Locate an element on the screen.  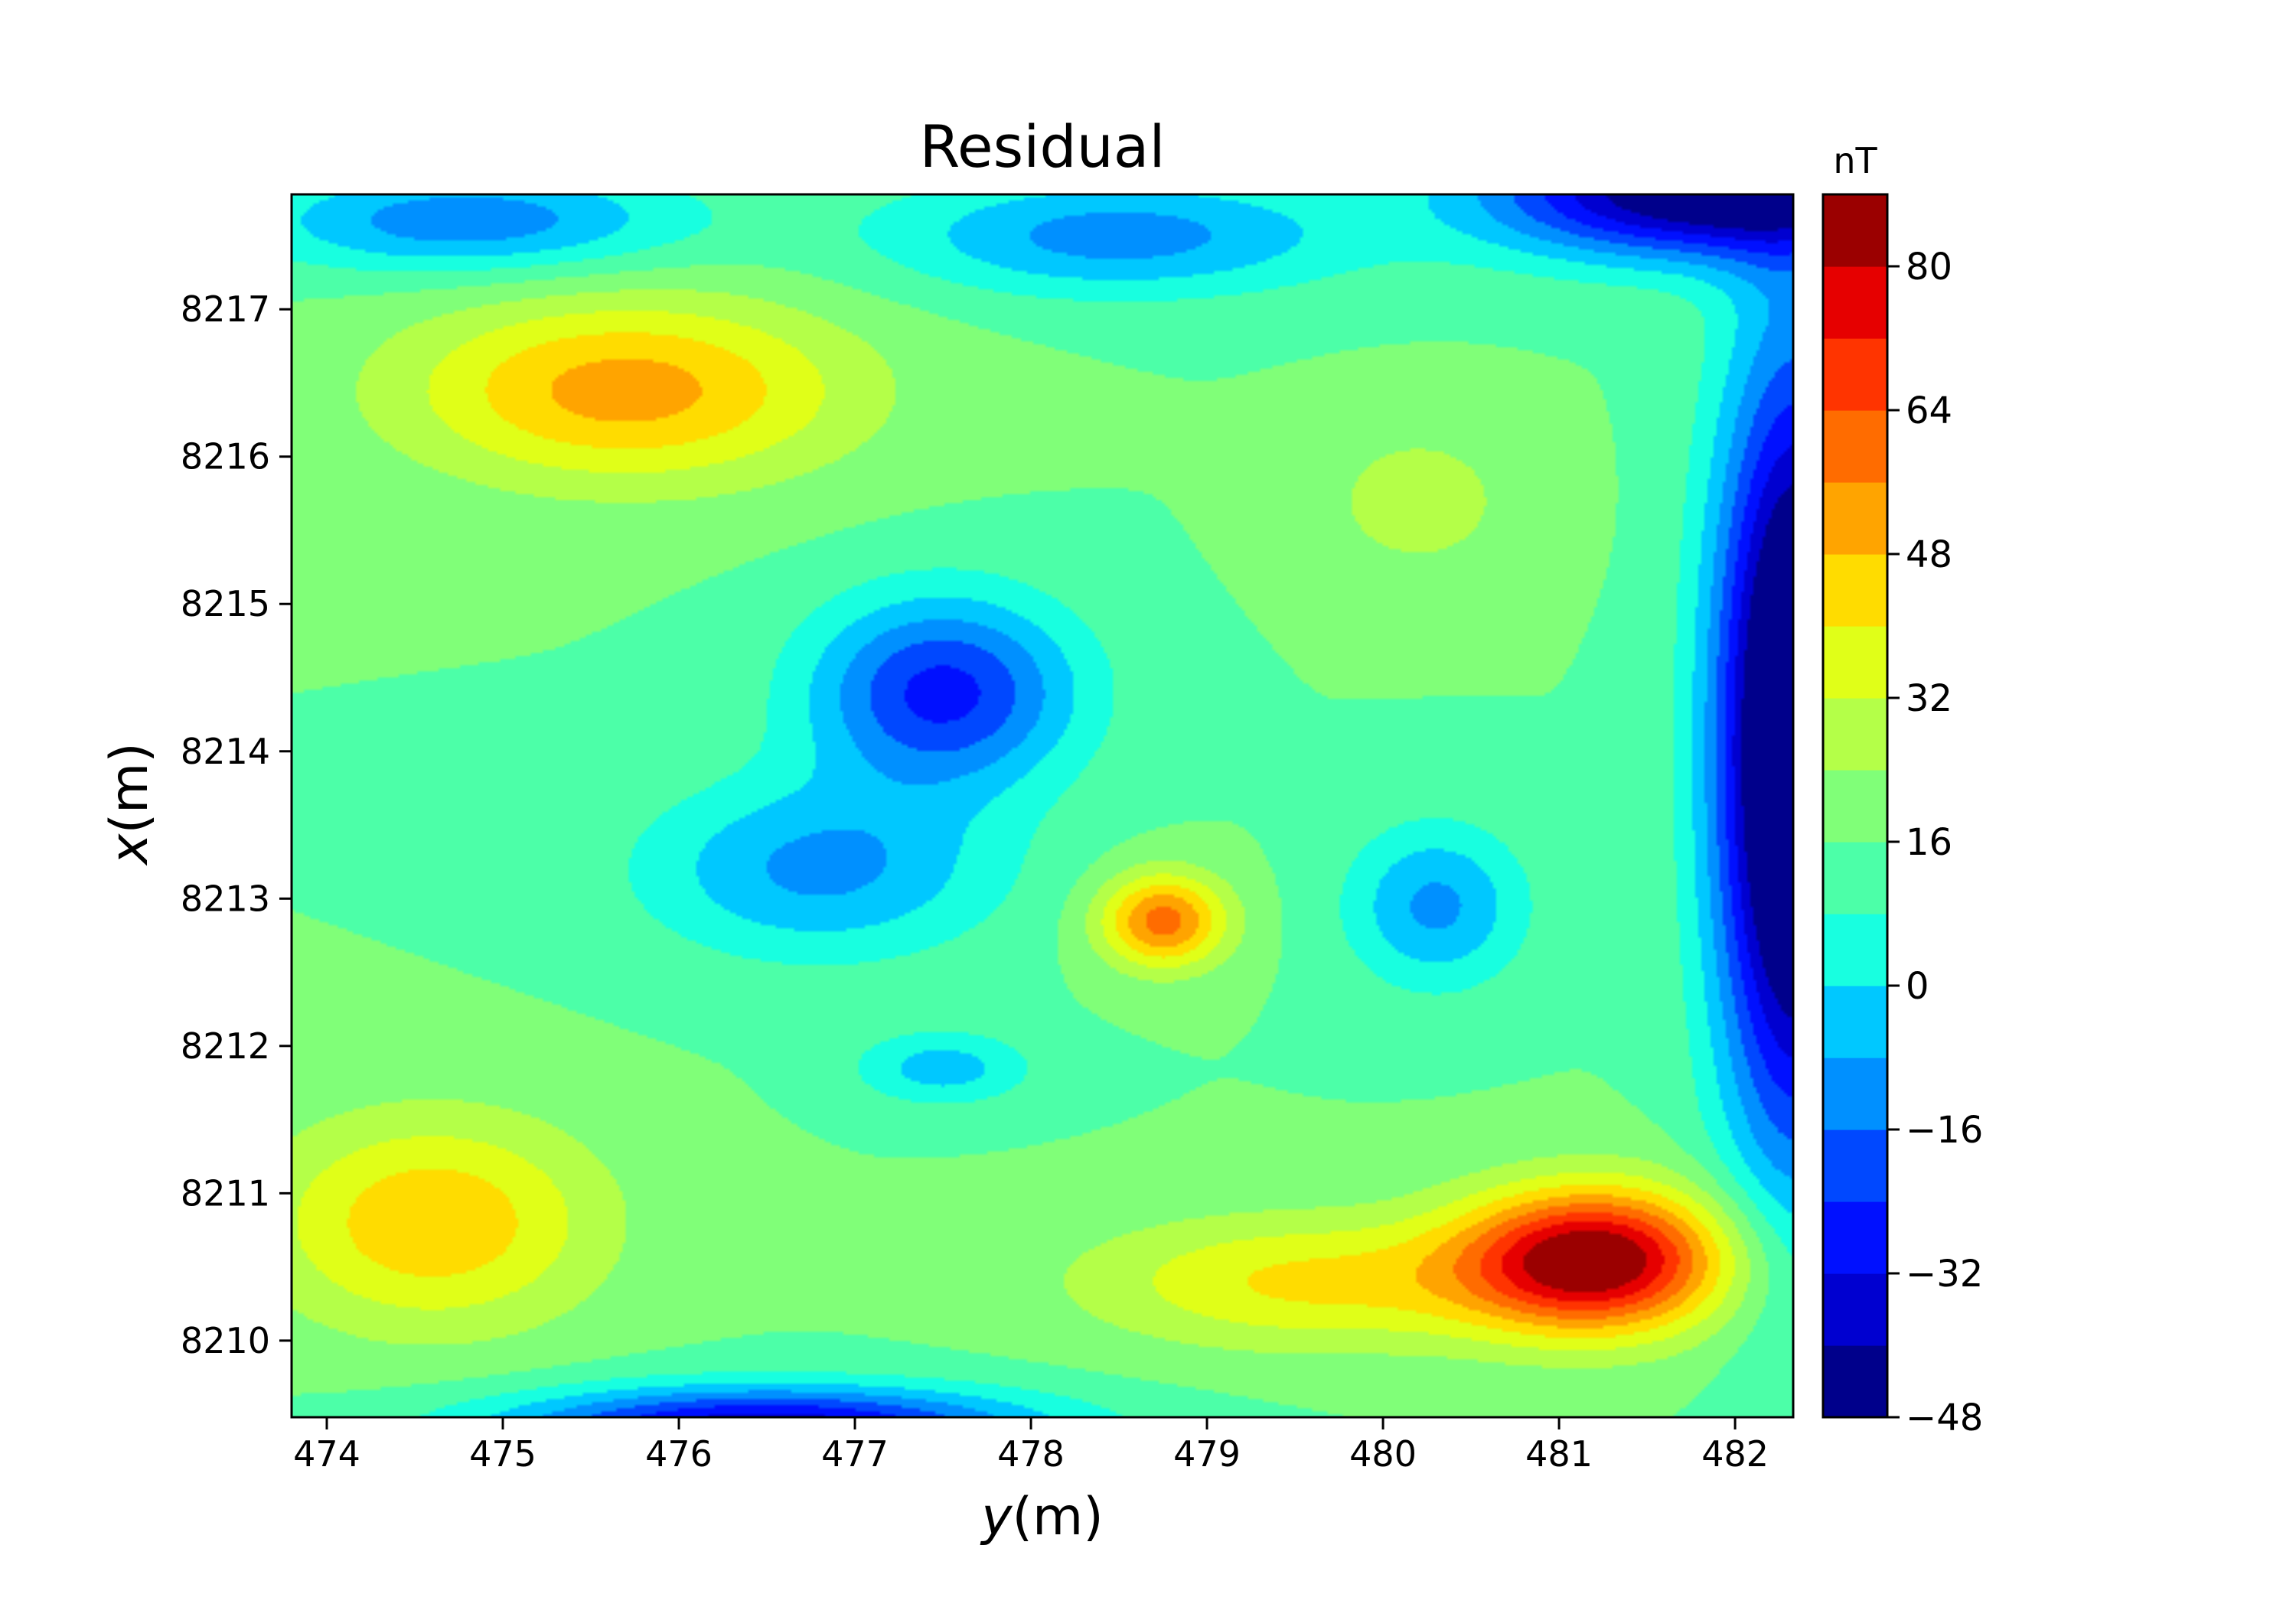
y-tick-label: 8212 is located at coordinates (225, 1046).